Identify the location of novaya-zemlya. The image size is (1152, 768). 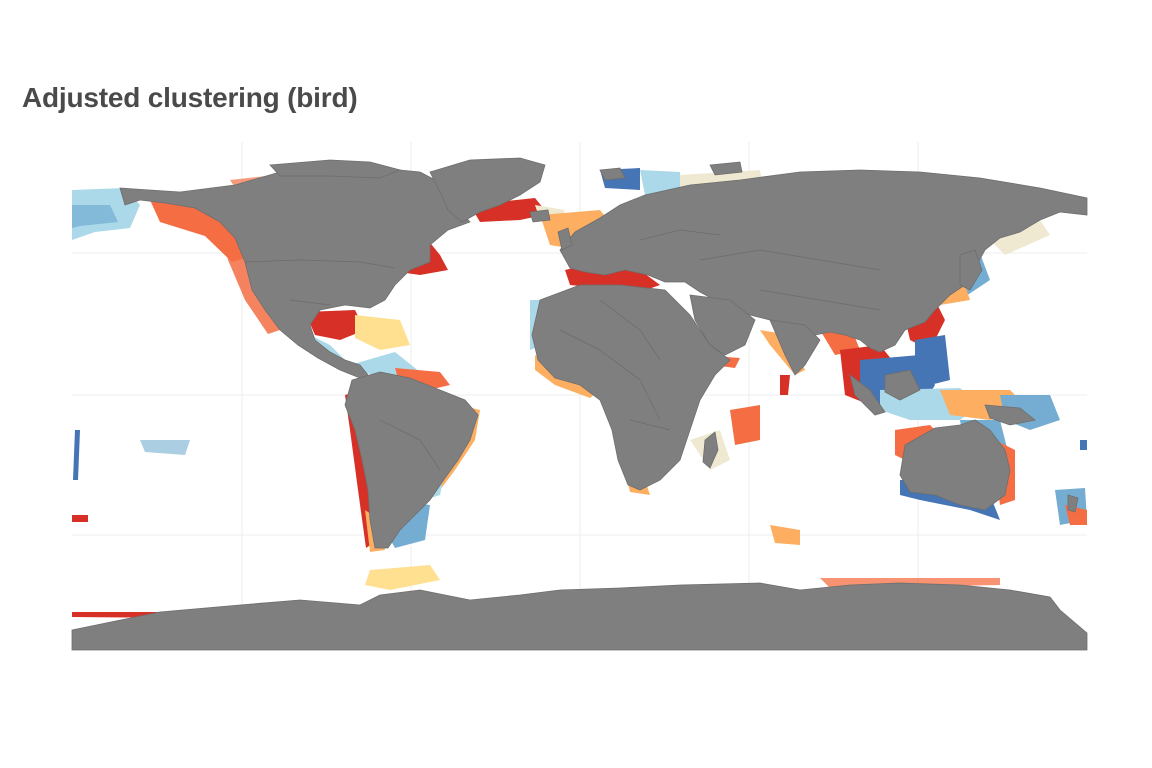
(726, 168).